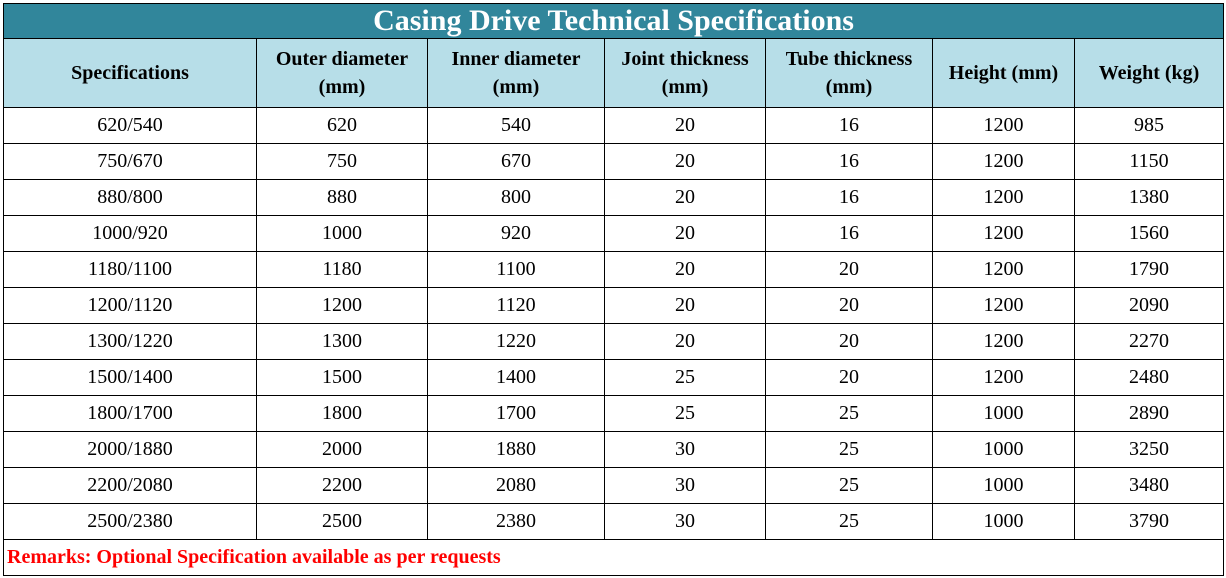 The image size is (1226, 578). I want to click on cell-inner-diameter: 1400, so click(516, 377).